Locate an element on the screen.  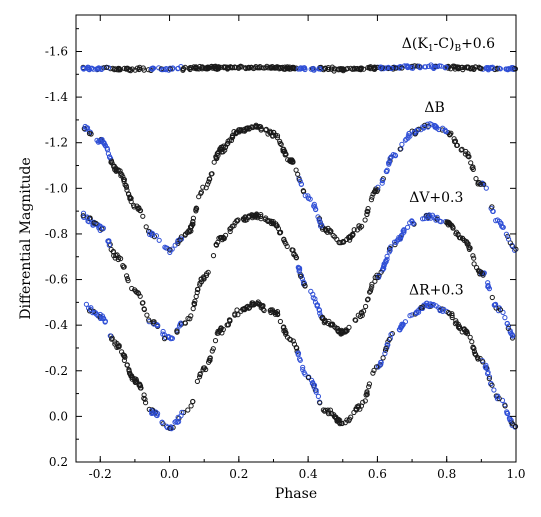
series-label: Δ(K1-C)B+0.6 is located at coordinates (448, 45).